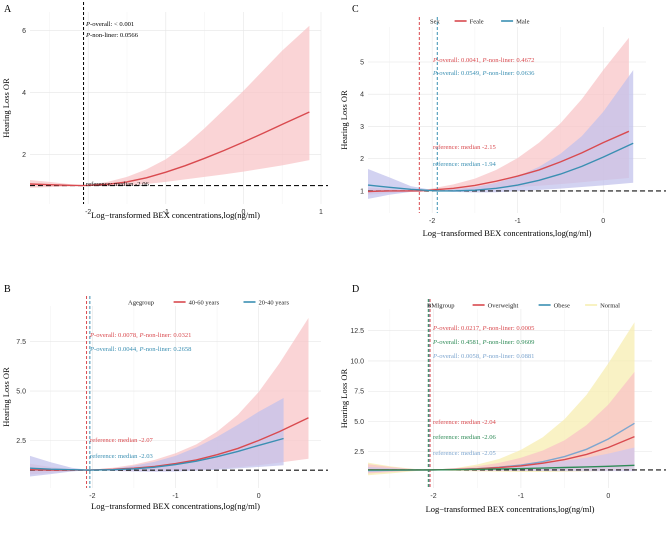 The image size is (669, 539). Describe the element at coordinates (121, 456) in the screenshot. I see `annotation-text: reference: median -2.03` at that location.